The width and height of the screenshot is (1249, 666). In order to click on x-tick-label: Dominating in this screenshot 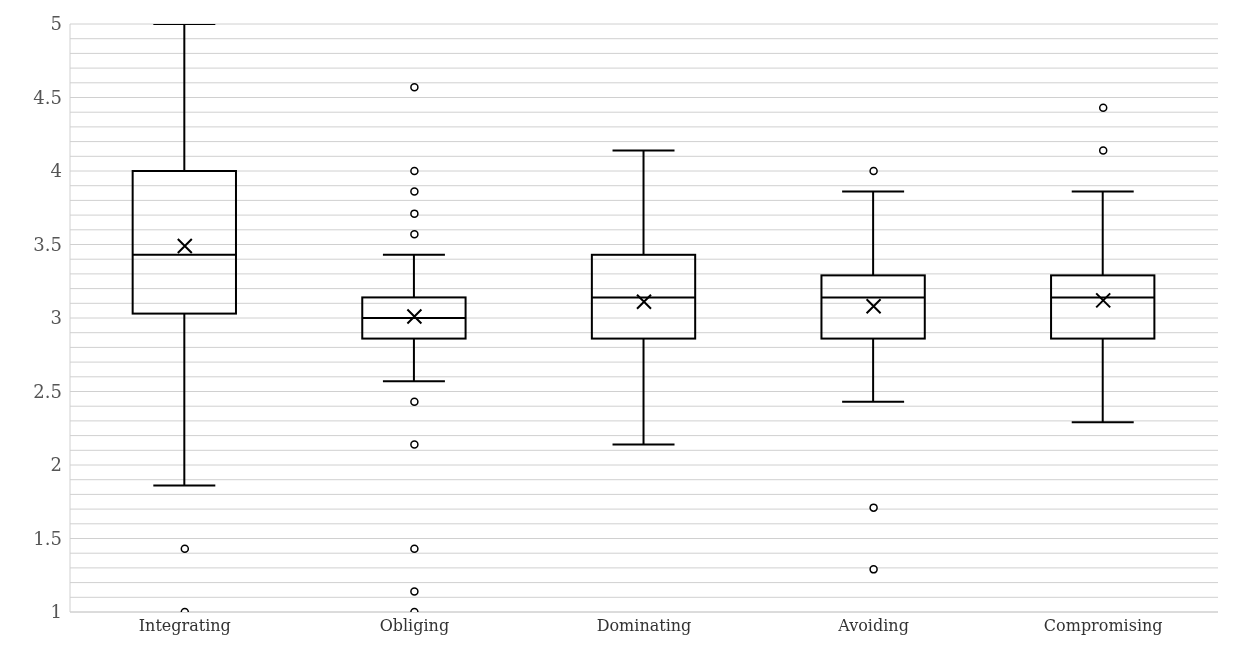, I will do `click(644, 626)`.